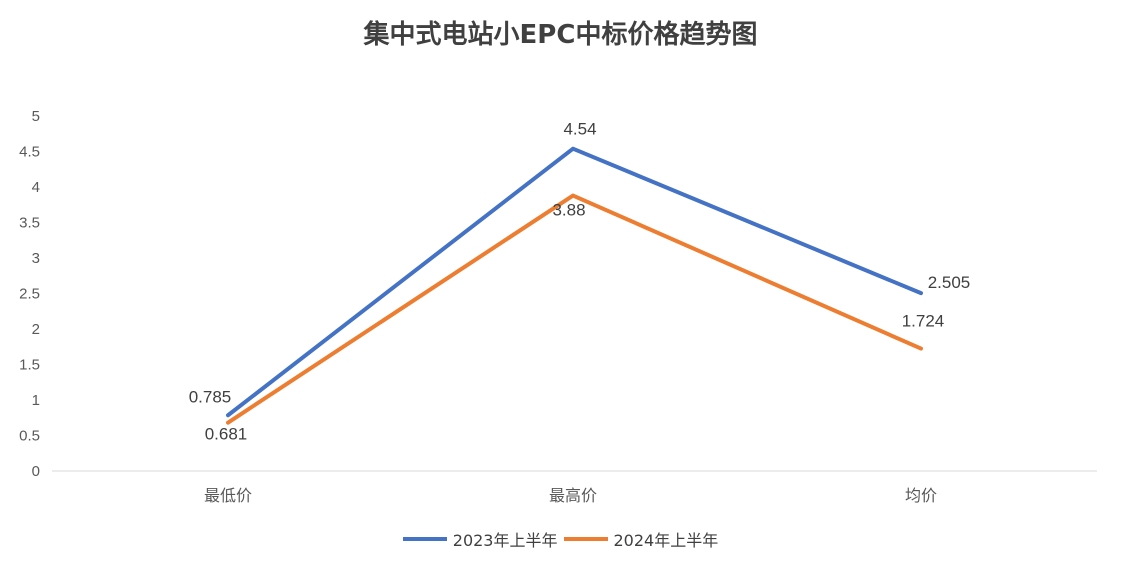  What do you see at coordinates (29, 152) in the screenshot?
I see `y-tick-label: 4.5` at bounding box center [29, 152].